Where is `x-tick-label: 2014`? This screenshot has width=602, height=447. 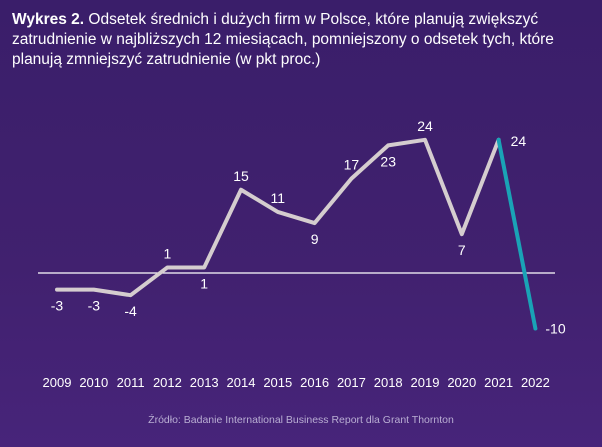
x-tick-label: 2014 is located at coordinates (241, 382).